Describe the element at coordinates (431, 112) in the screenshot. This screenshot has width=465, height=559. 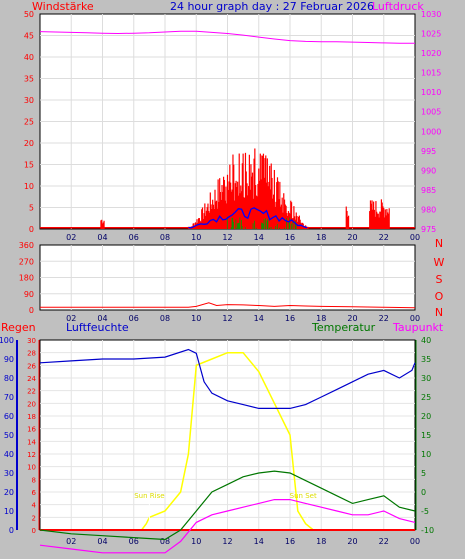
I see `pressure-y-tick-label-6: 1005` at that location.